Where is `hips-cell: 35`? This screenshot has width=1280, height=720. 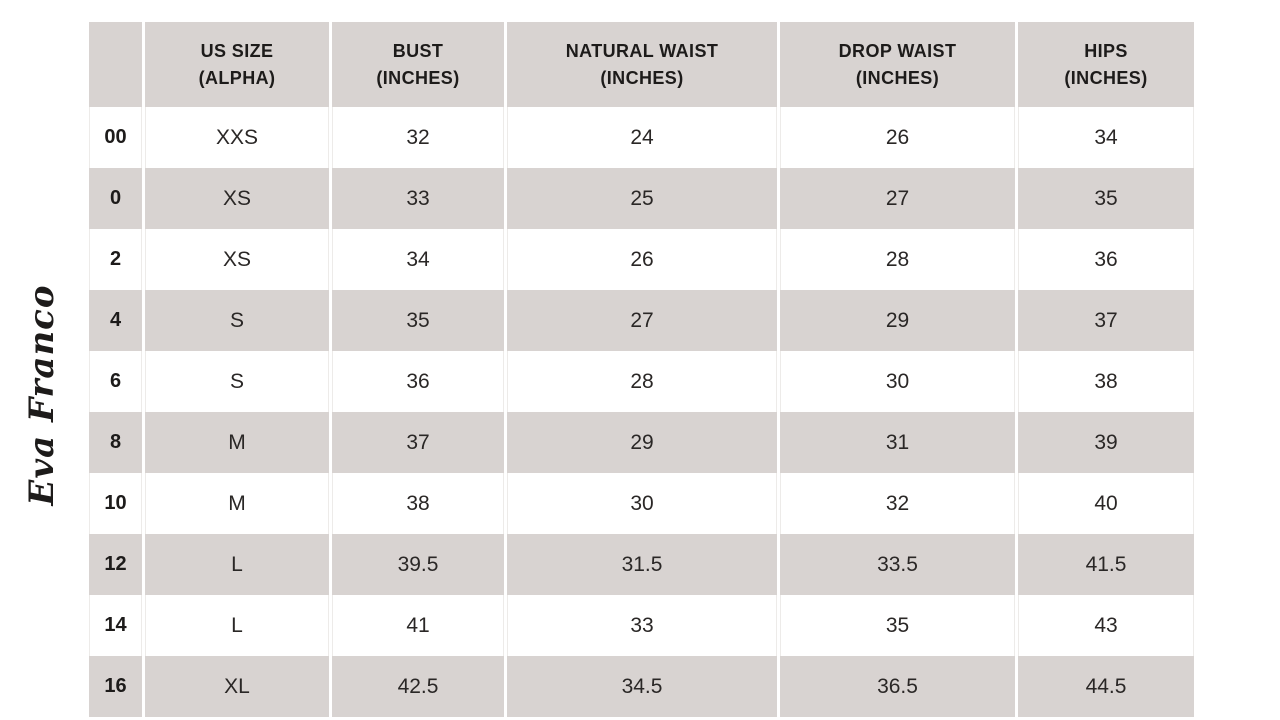 hips-cell: 35 is located at coordinates (1106, 198).